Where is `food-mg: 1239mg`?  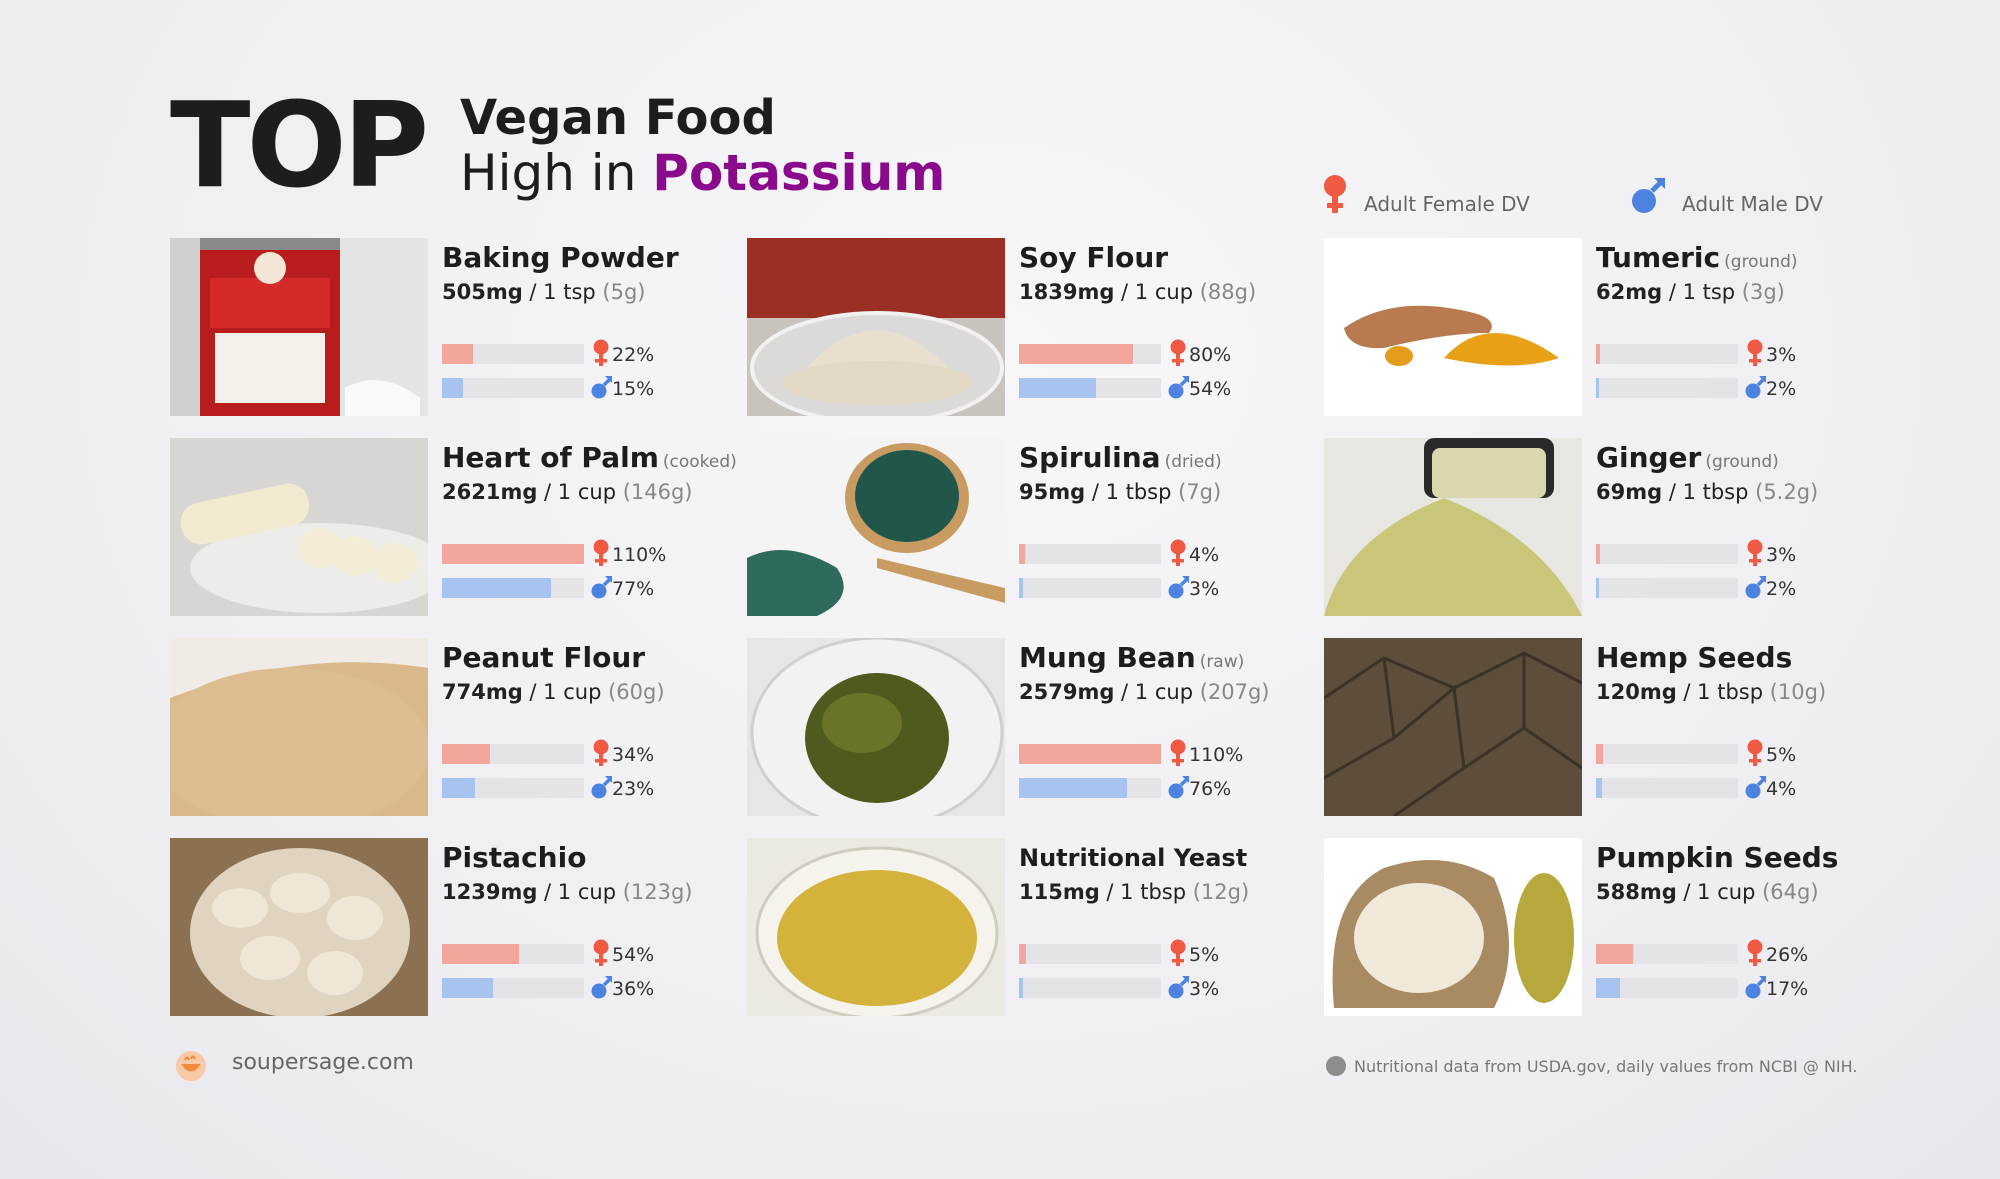 food-mg: 1239mg is located at coordinates (490, 892).